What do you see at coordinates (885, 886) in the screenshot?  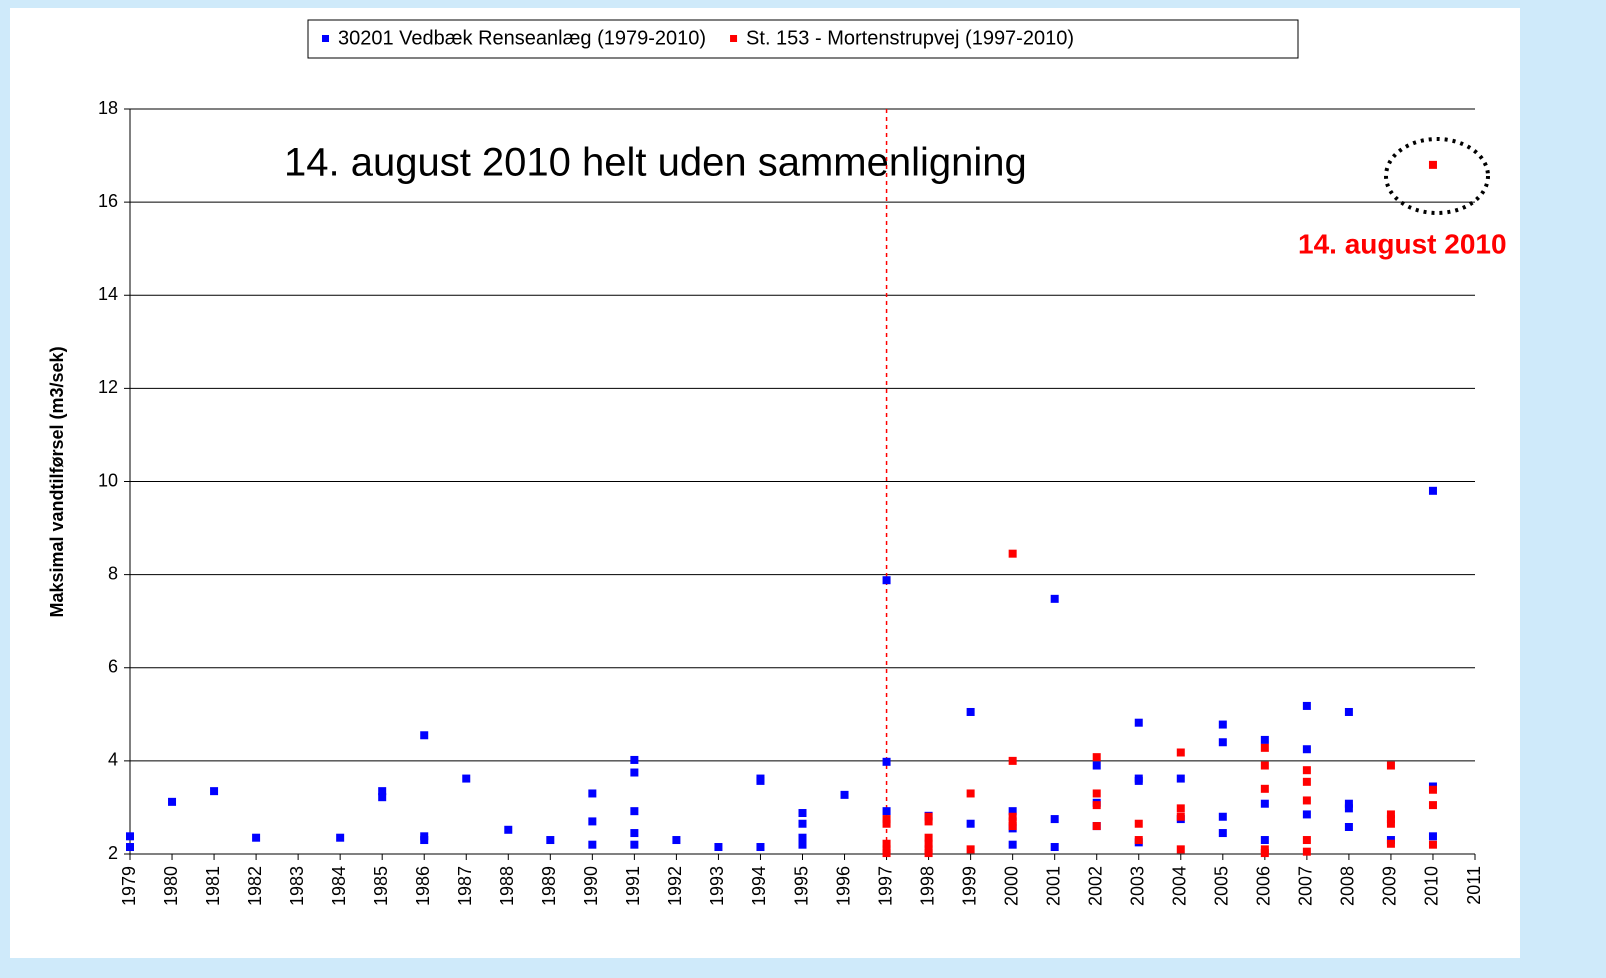 I see `x-tick-label: 1997` at bounding box center [885, 886].